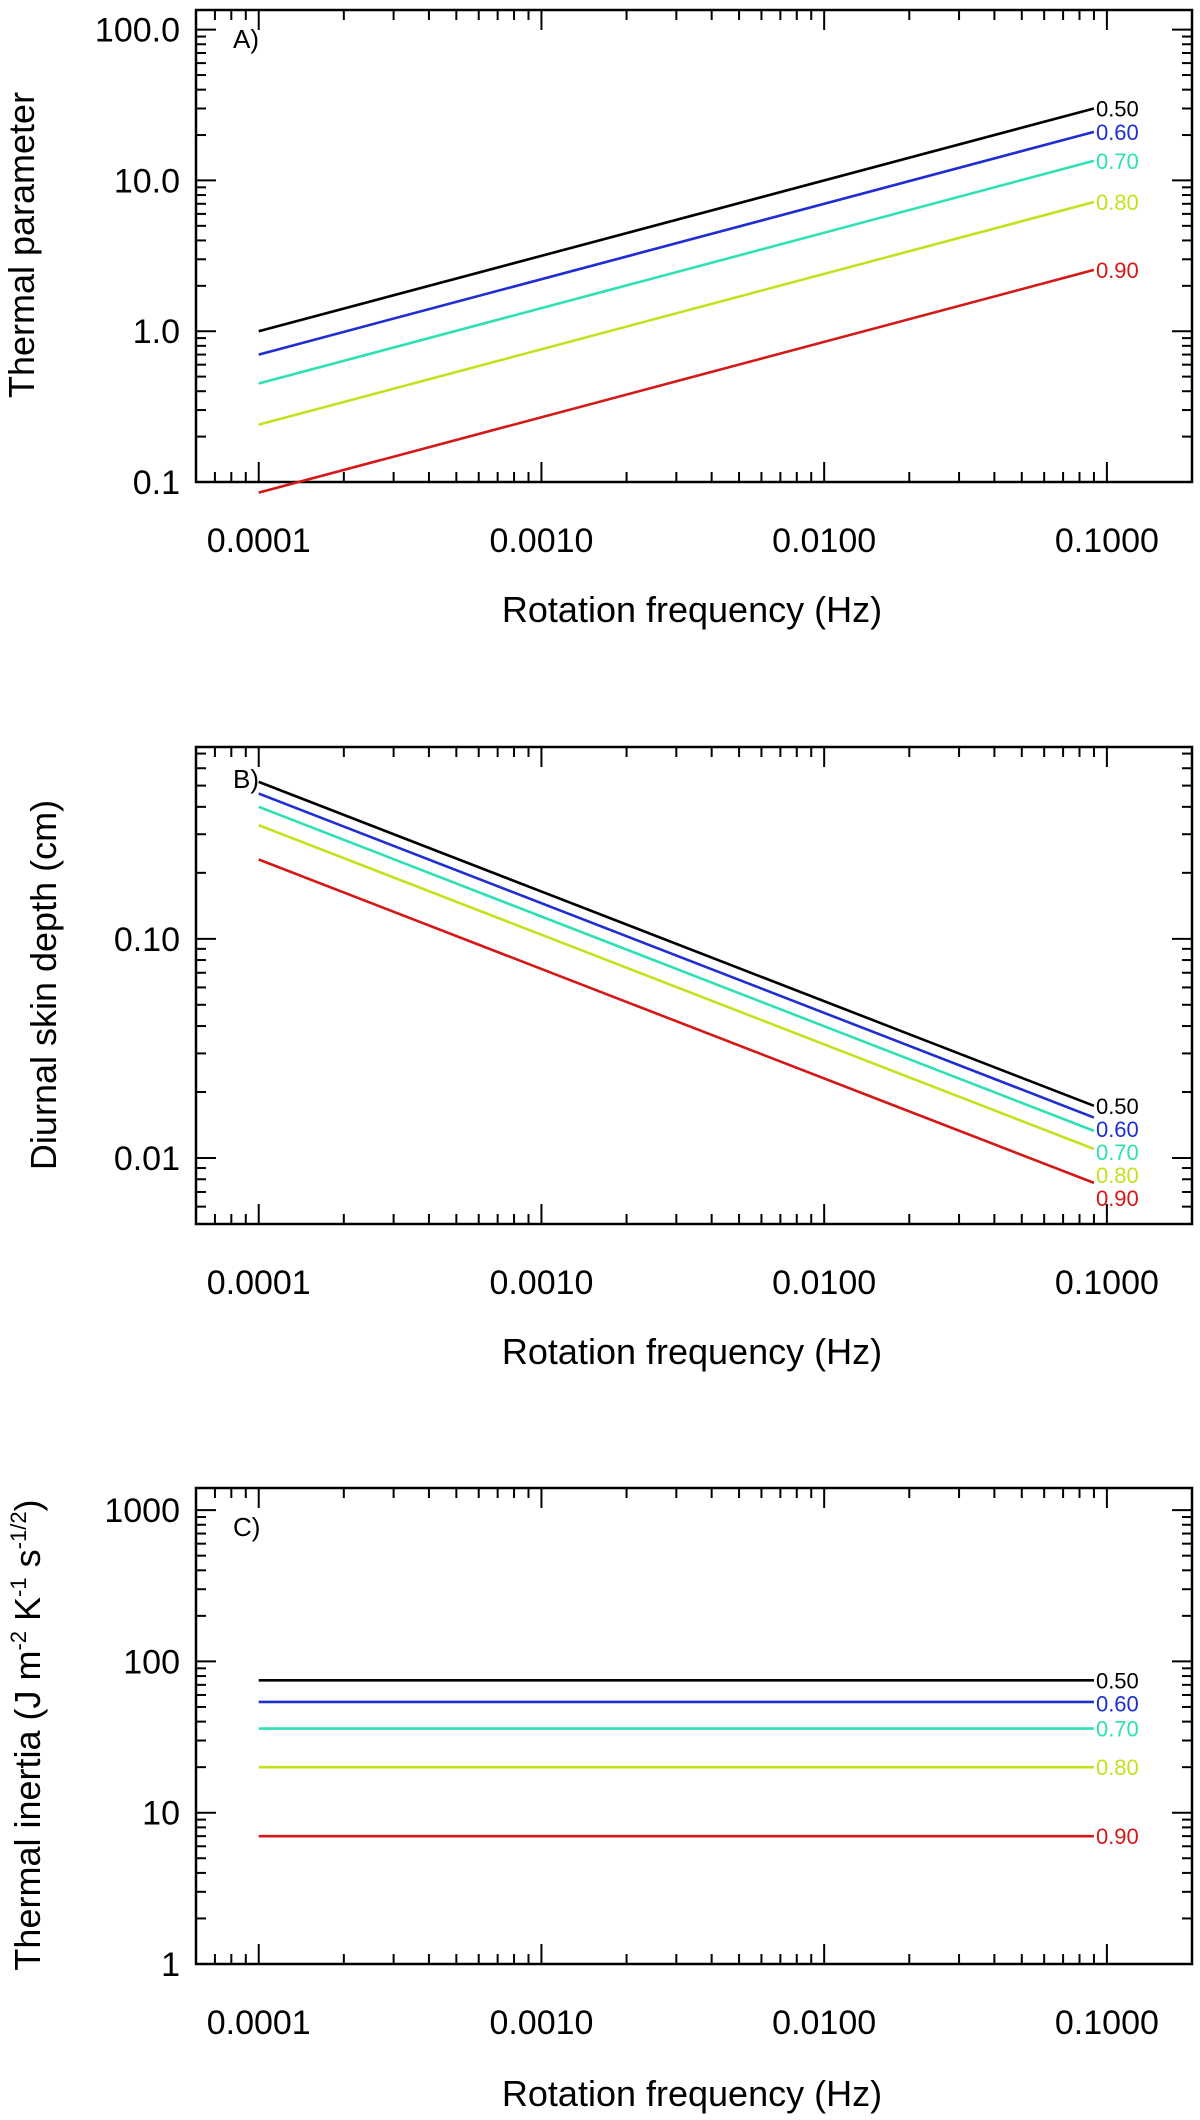 The image size is (1200, 2120). I want to click on panel-c-series-lines, so click(676, 1758).